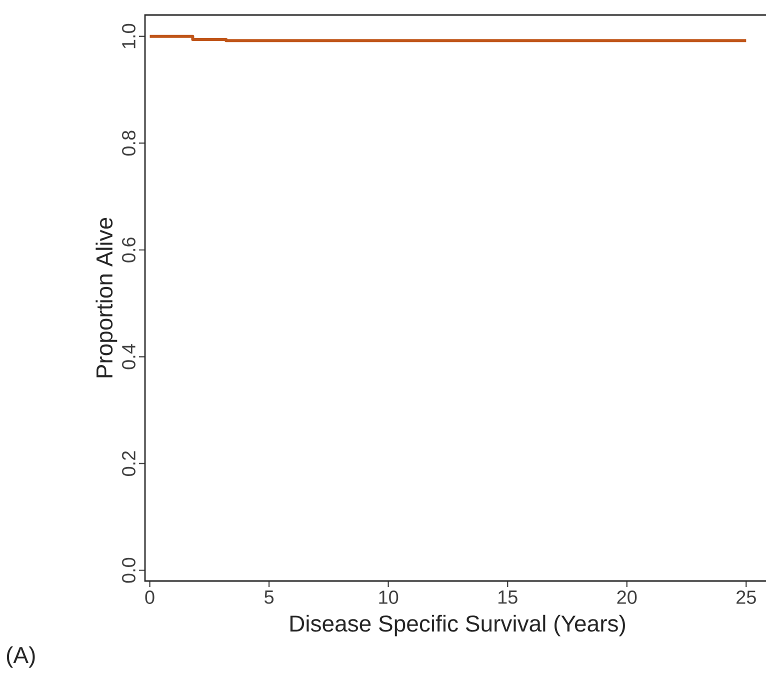 Image resolution: width=766 pixels, height=675 pixels. I want to click on x-axis-title: Disease Specific Survival (Years), so click(457, 625).